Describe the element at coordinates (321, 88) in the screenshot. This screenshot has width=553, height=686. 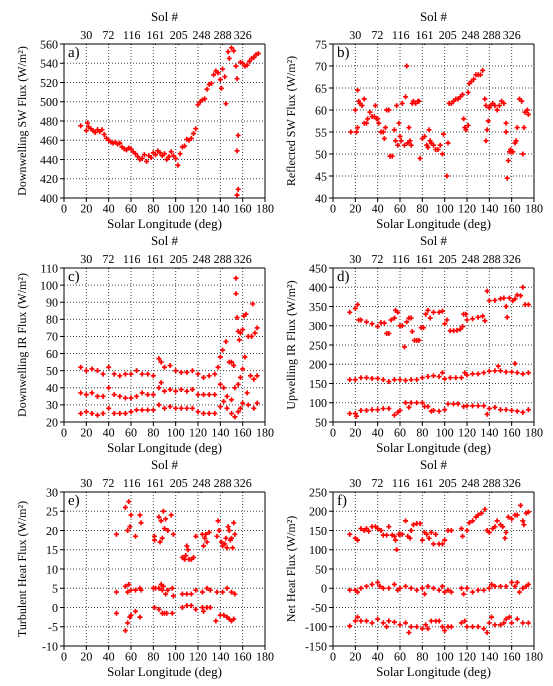
I see `y-tick-label: 65` at that location.